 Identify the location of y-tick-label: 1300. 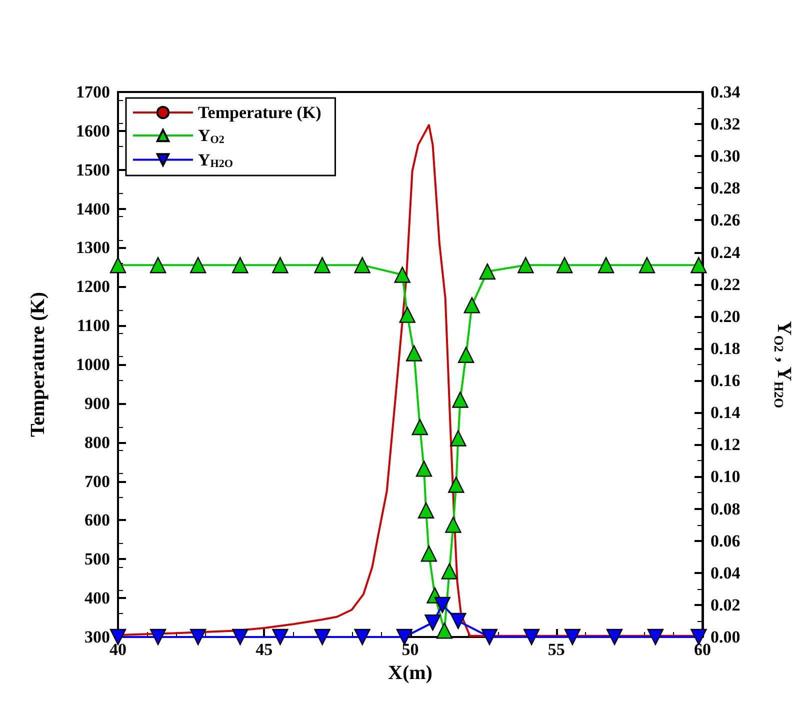
(93, 248).